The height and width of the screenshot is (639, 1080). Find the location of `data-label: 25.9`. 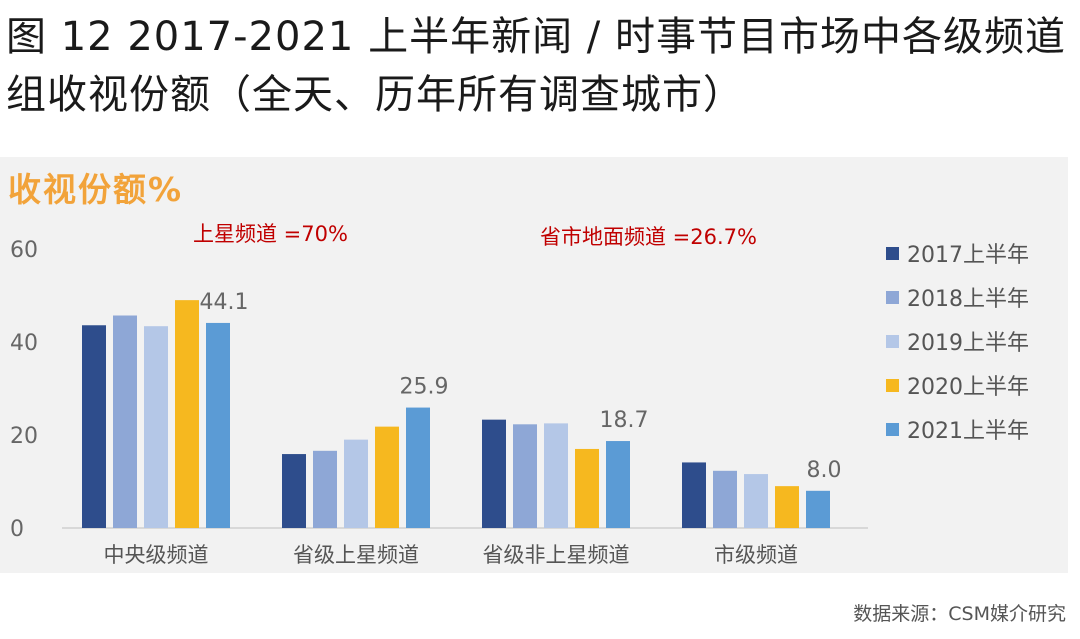

data-label: 25.9 is located at coordinates (424, 387).